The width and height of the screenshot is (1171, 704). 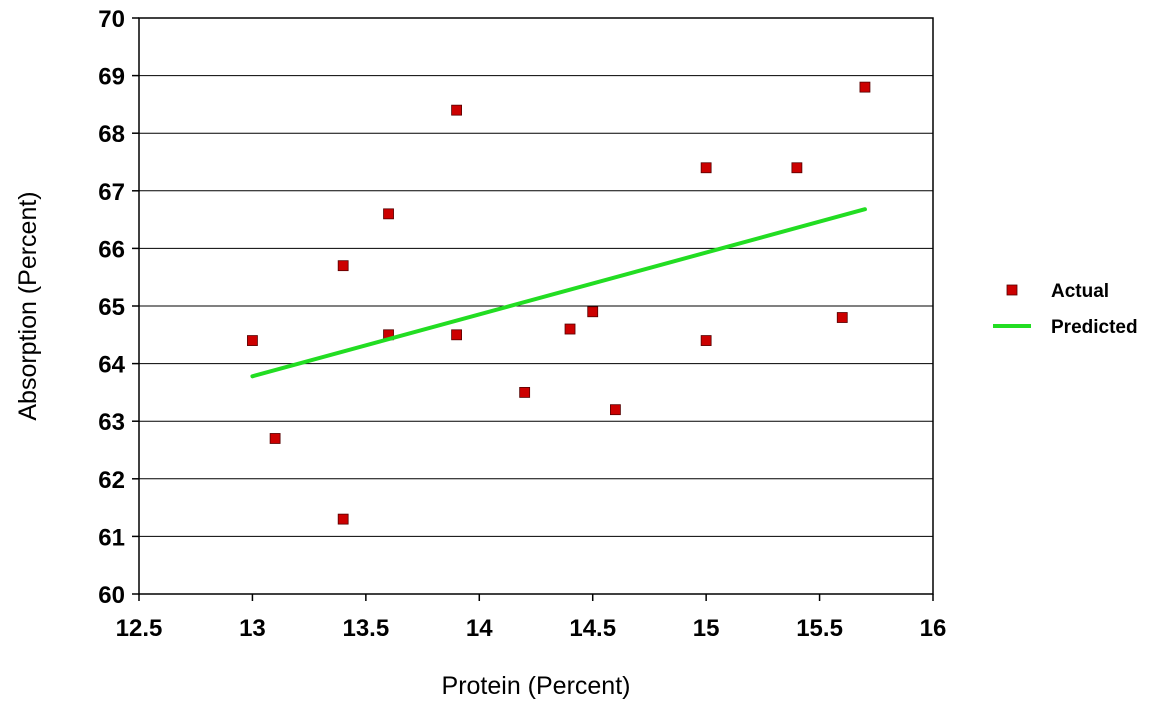 What do you see at coordinates (933, 628) in the screenshot?
I see `x-tick-label: 16` at bounding box center [933, 628].